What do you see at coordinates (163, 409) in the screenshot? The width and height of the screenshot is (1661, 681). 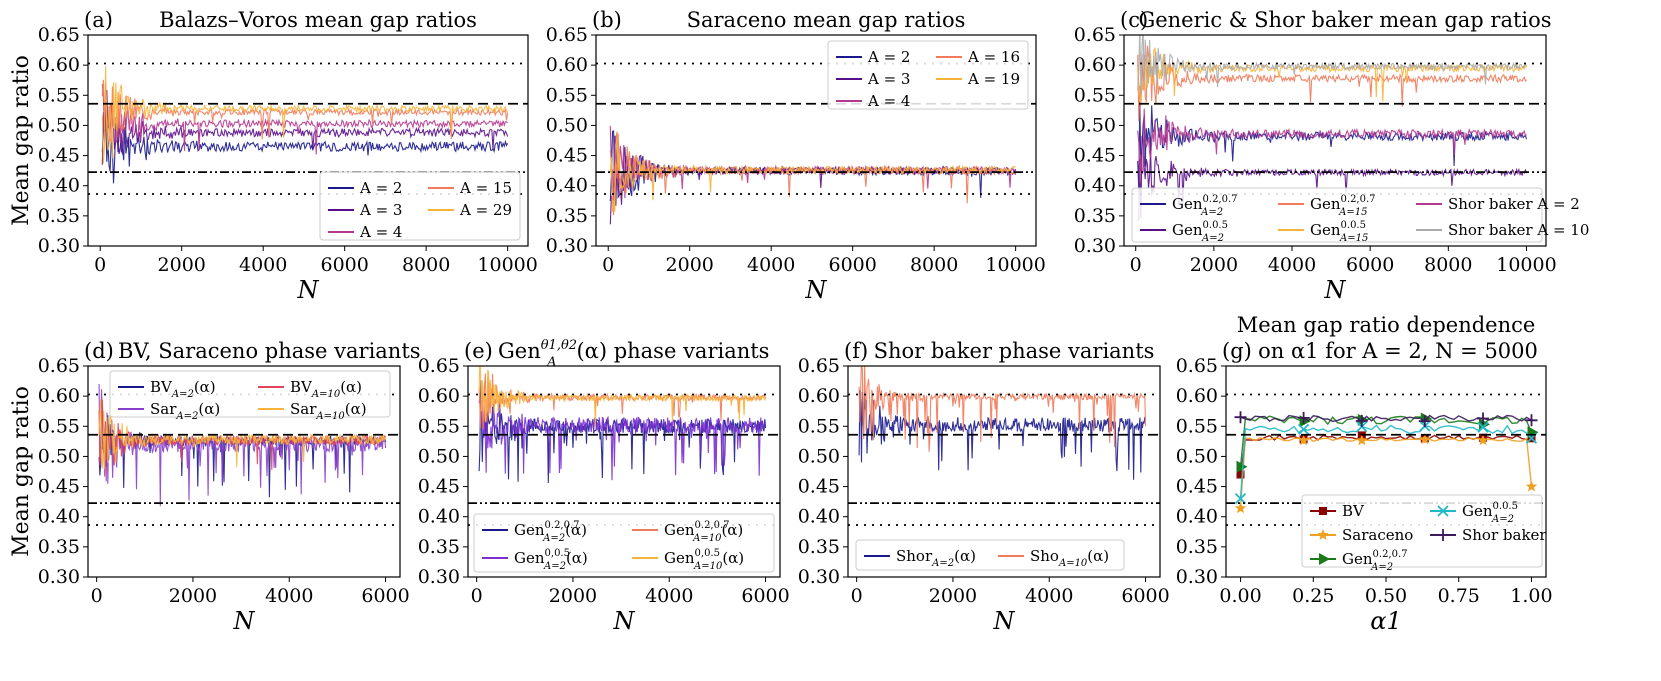 I see `legend-name: Sar` at bounding box center [163, 409].